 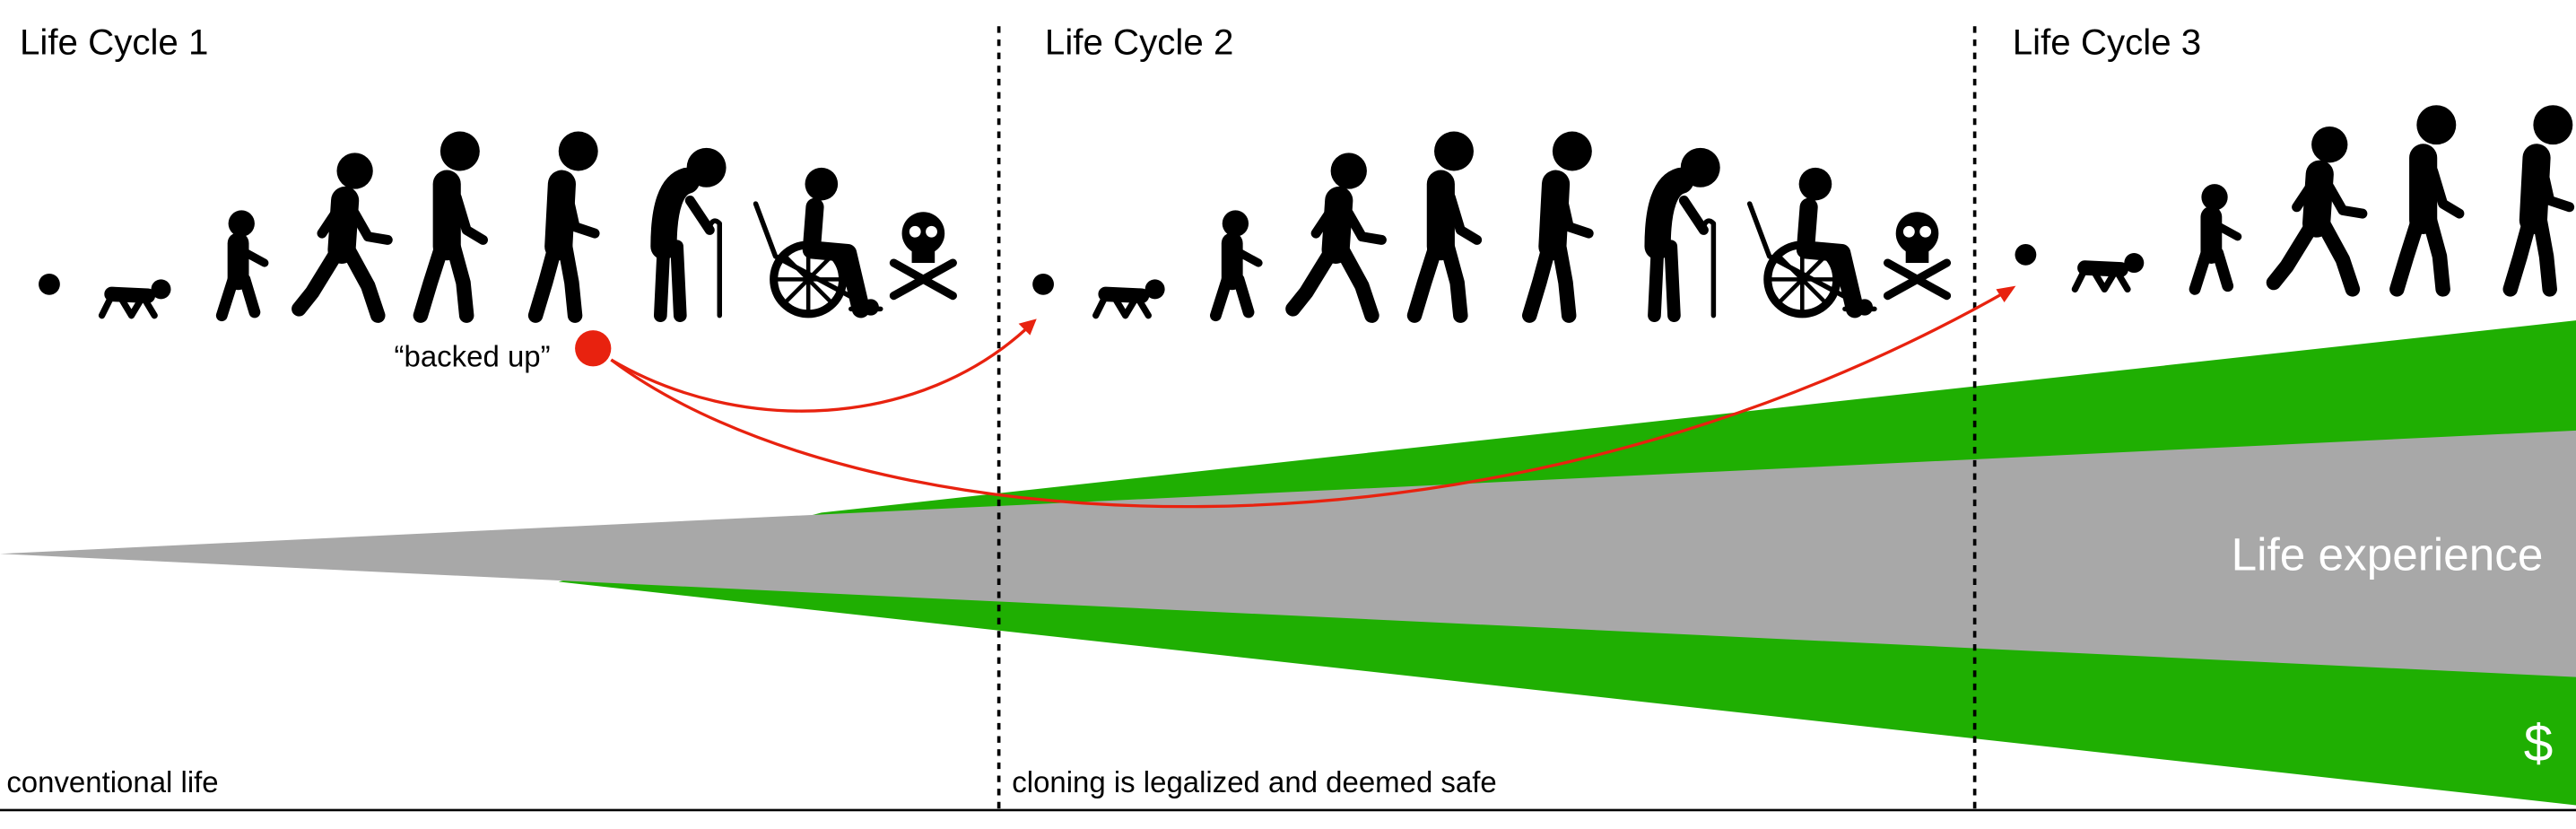 What do you see at coordinates (112, 781) in the screenshot?
I see `era-label: conventional life` at bounding box center [112, 781].